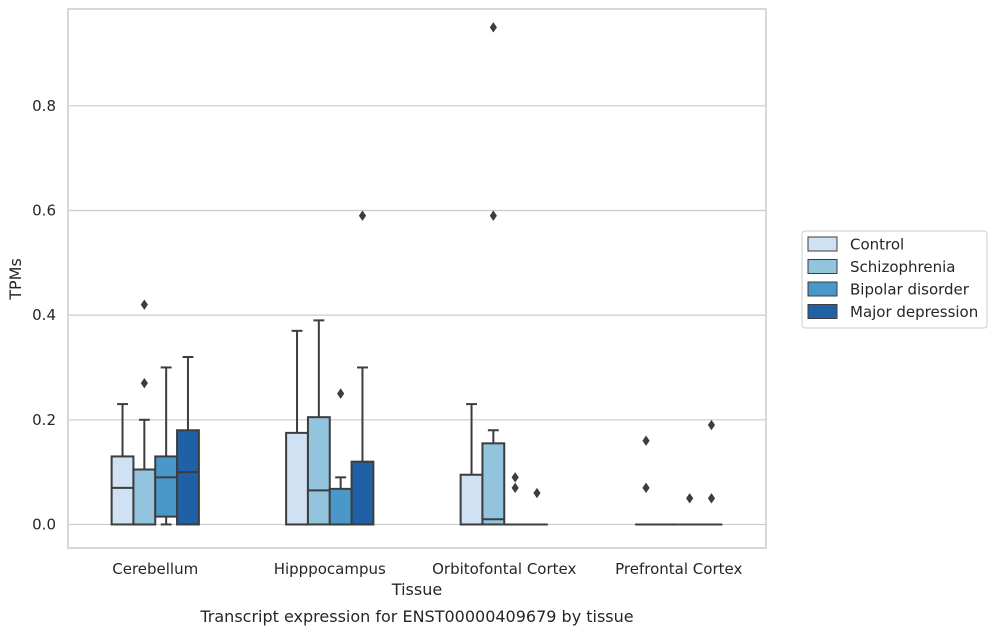 The width and height of the screenshot is (997, 634). What do you see at coordinates (416, 589) in the screenshot?
I see `x-axis-title: Tissue` at bounding box center [416, 589].